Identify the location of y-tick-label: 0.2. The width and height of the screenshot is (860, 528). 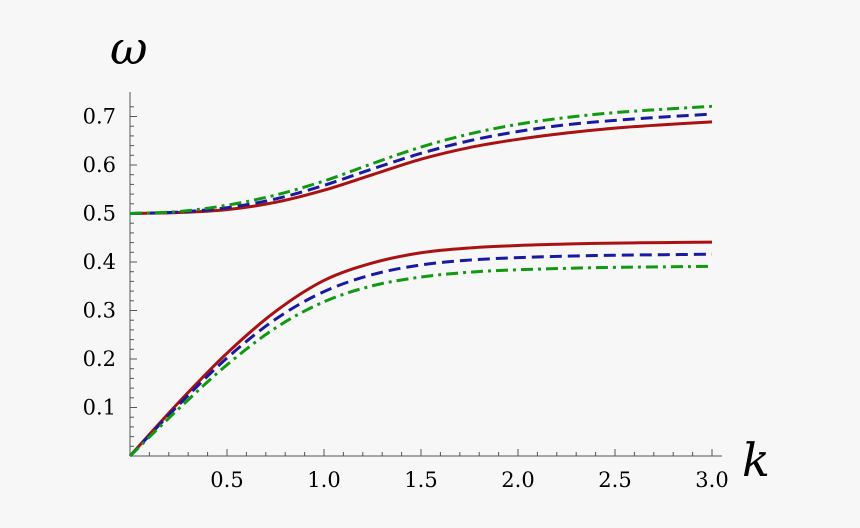
(99, 359).